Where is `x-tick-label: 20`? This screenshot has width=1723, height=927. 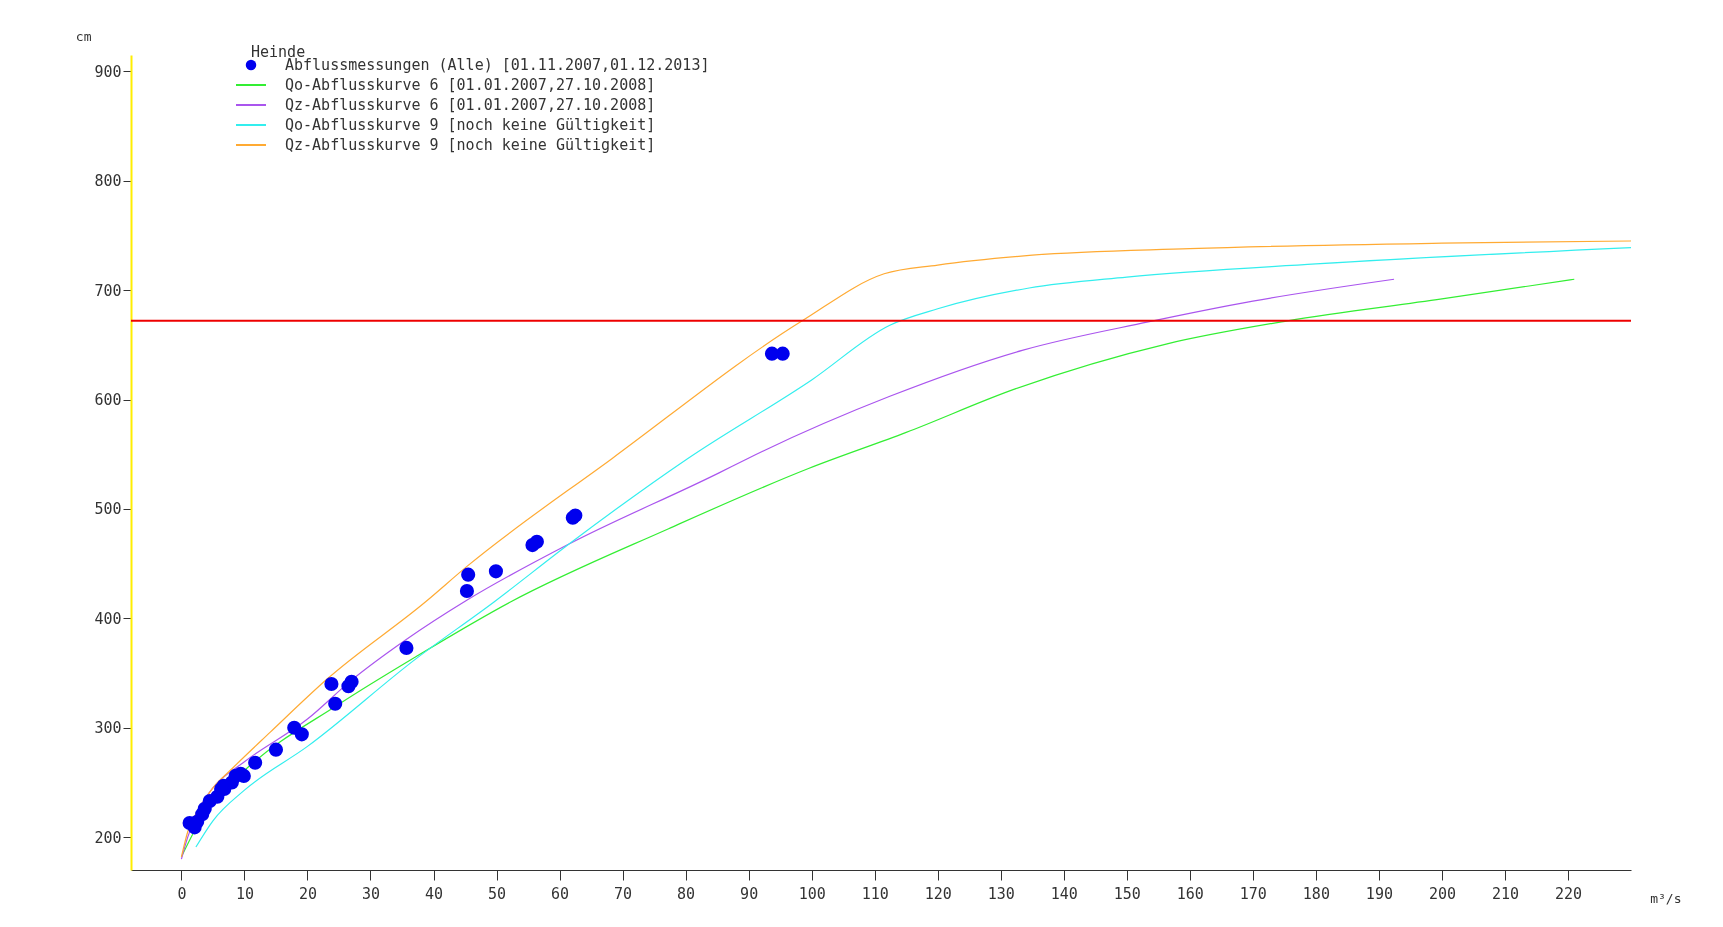 x-tick-label: 20 is located at coordinates (307, 893).